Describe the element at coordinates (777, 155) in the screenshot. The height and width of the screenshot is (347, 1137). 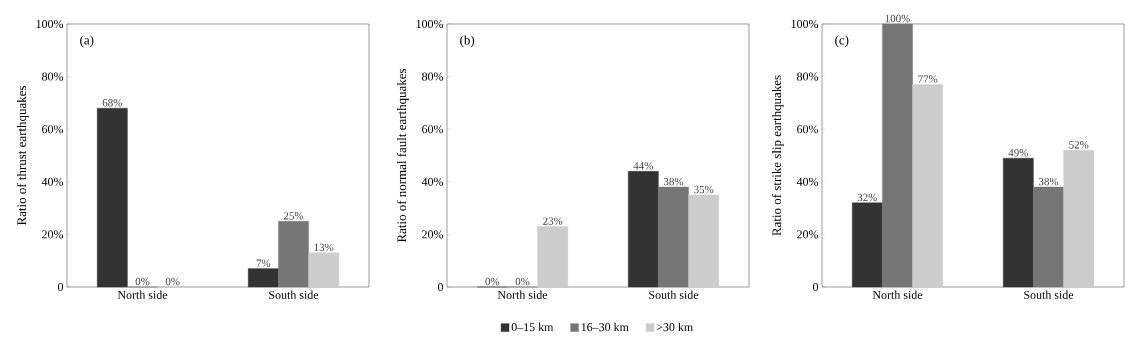
I see `y-axis-title: Ratio of strike slip earthquakes` at that location.